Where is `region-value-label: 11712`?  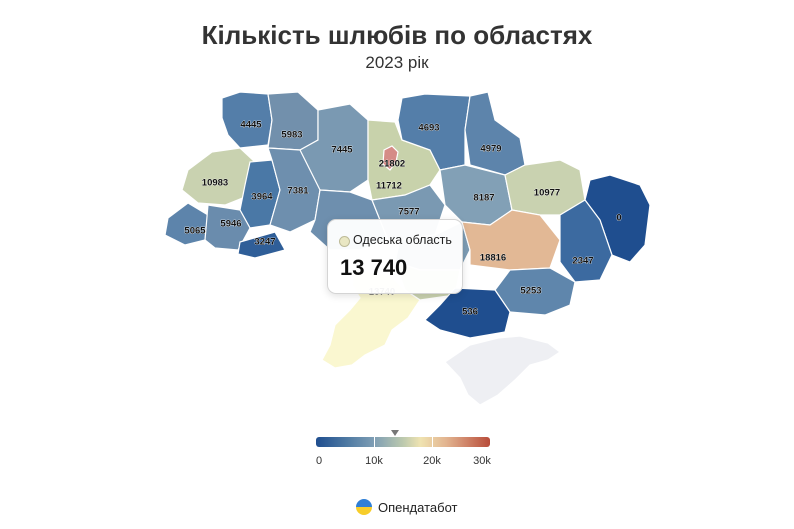 region-value-label: 11712 is located at coordinates (389, 186).